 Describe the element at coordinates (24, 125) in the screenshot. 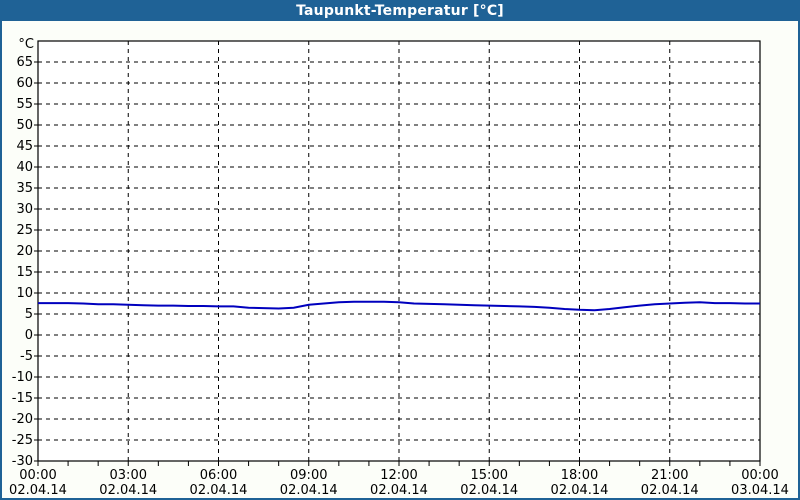

I see `y-tick-label: 50` at that location.